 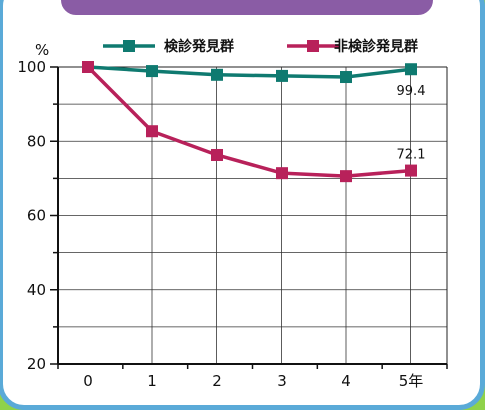 What do you see at coordinates (36, 141) in the screenshot?
I see `y-tick-label: 80` at bounding box center [36, 141].